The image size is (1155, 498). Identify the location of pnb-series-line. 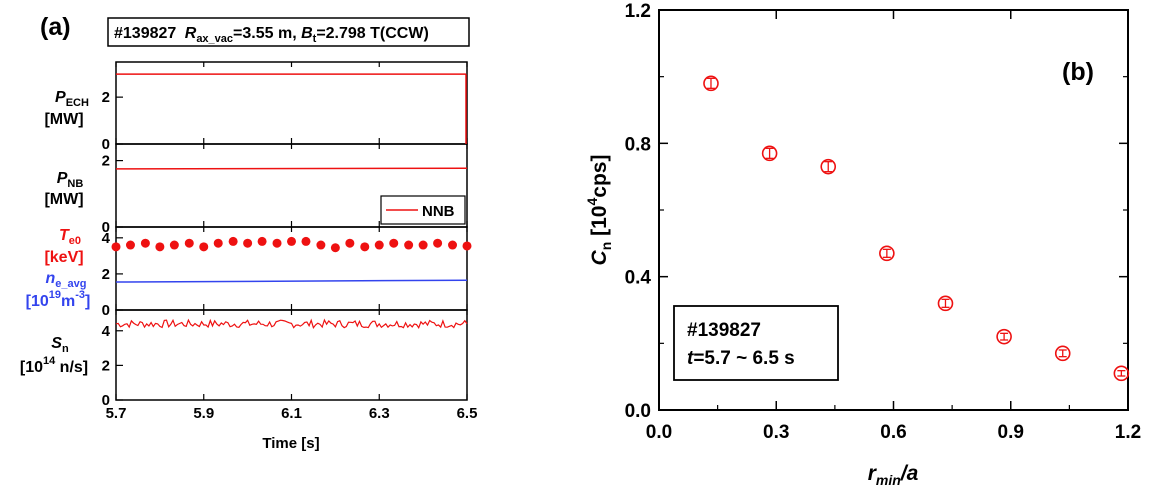
(291, 168).